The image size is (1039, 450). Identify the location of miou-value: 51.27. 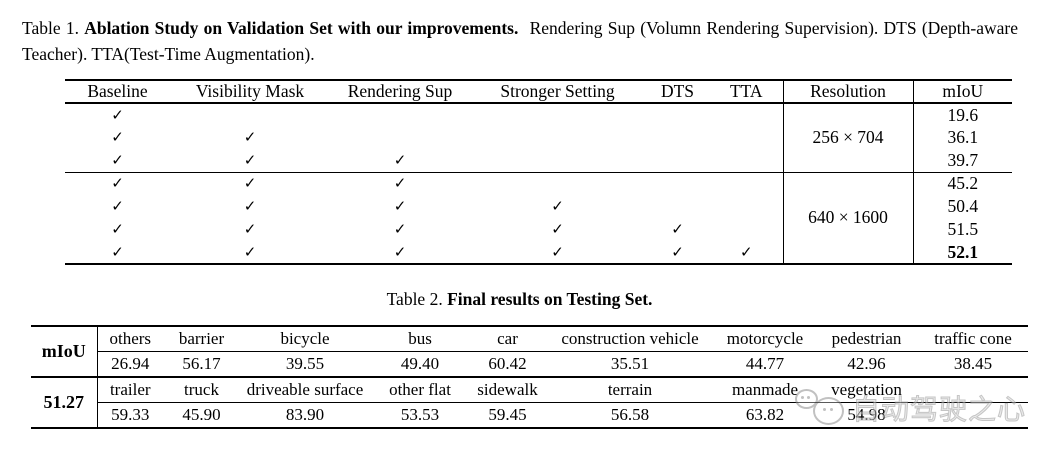
(64, 402).